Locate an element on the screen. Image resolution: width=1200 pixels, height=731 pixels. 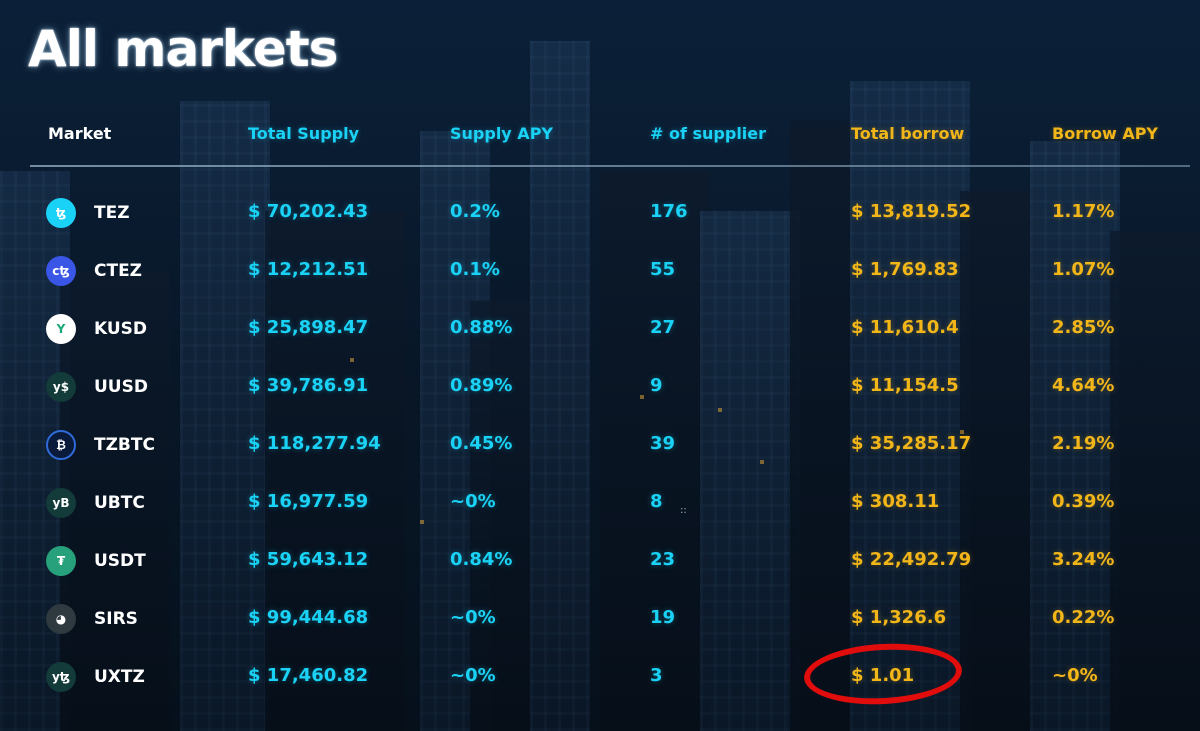
suppliers-count: 39 is located at coordinates (663, 443).